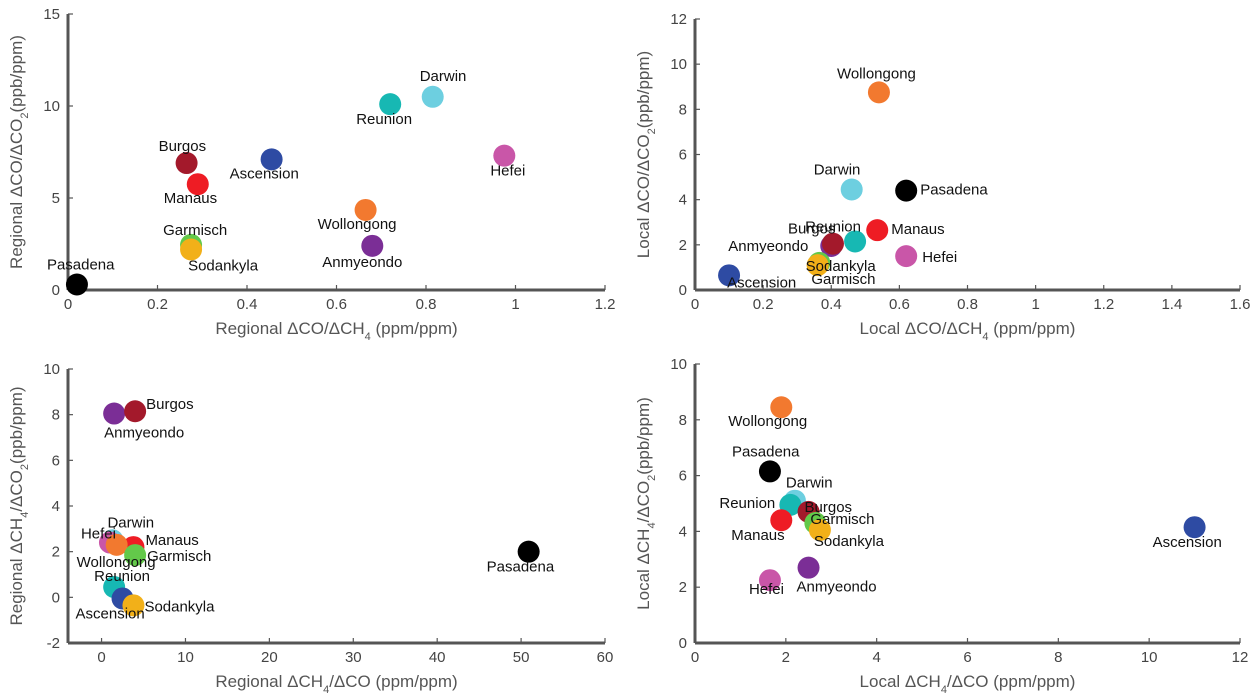 This screenshot has height=700, width=1252. Describe the element at coordinates (1171, 304) in the screenshot. I see `x-tick-label: 1.4` at that location.